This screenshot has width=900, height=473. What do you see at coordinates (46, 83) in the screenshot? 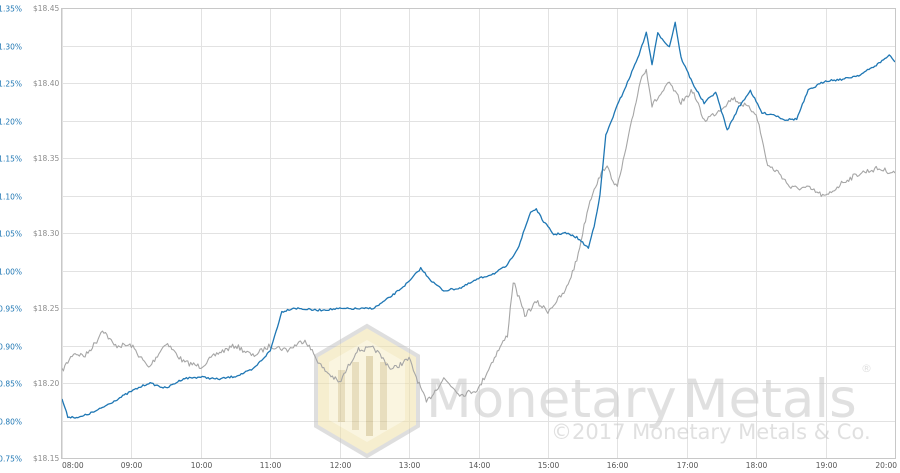
I see `y-price-tick-label: $18.40` at bounding box center [46, 83].